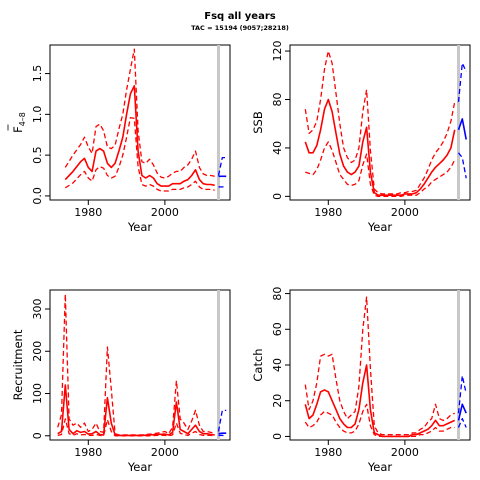 This screenshot has height=480, width=480. Describe the element at coordinates (277, 329) in the screenshot. I see `y-tick-label: 60` at that location.